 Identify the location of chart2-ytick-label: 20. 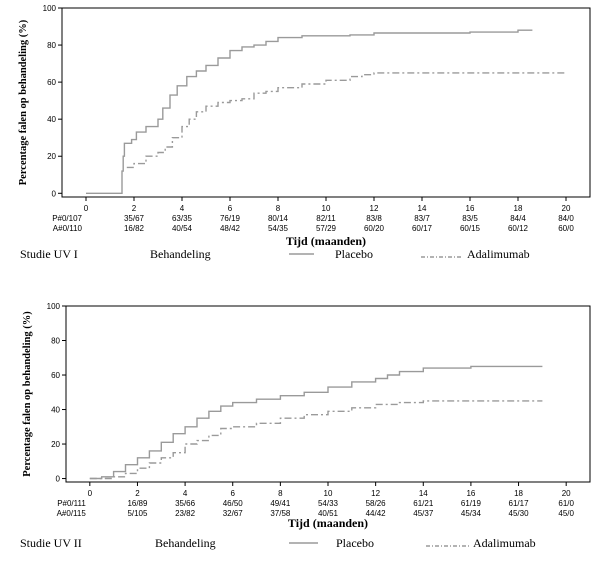
(55, 444).